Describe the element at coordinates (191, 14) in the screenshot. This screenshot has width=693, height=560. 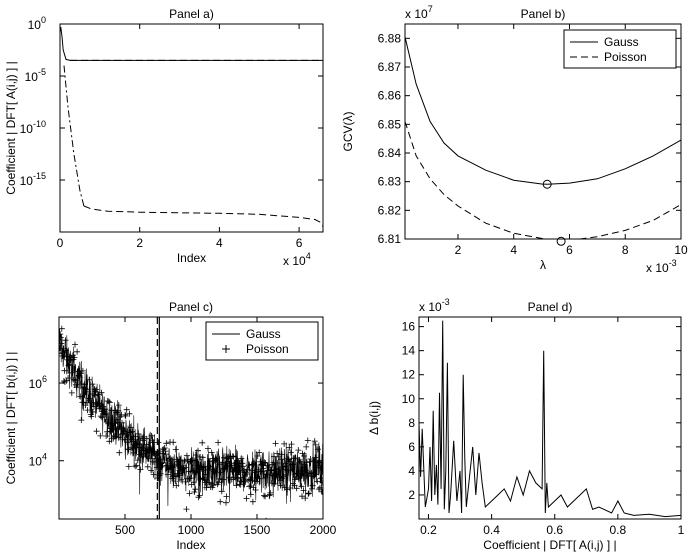
I see `panel-title: Panel a)` at that location.